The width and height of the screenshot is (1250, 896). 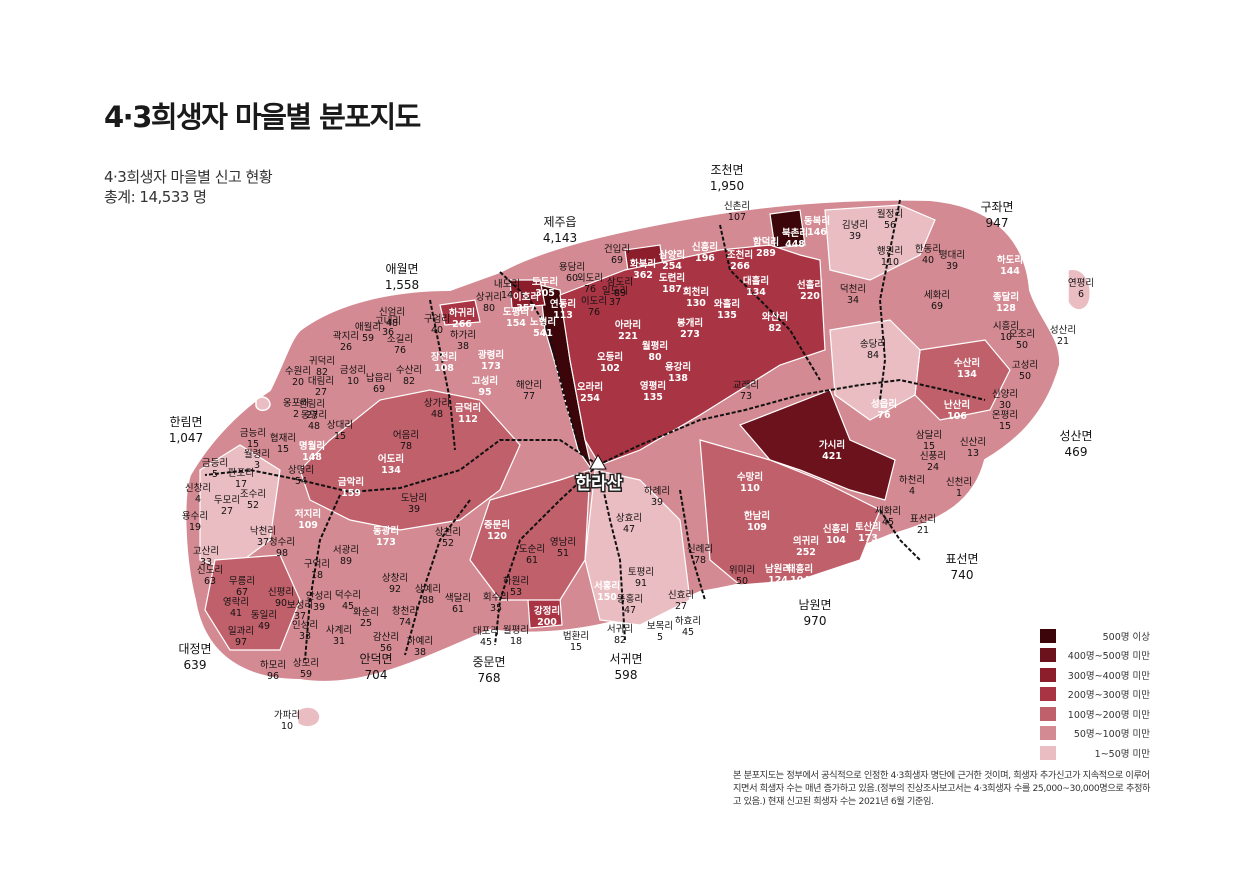 What do you see at coordinates (420, 652) in the screenshot?
I see `village-count: 38` at bounding box center [420, 652].